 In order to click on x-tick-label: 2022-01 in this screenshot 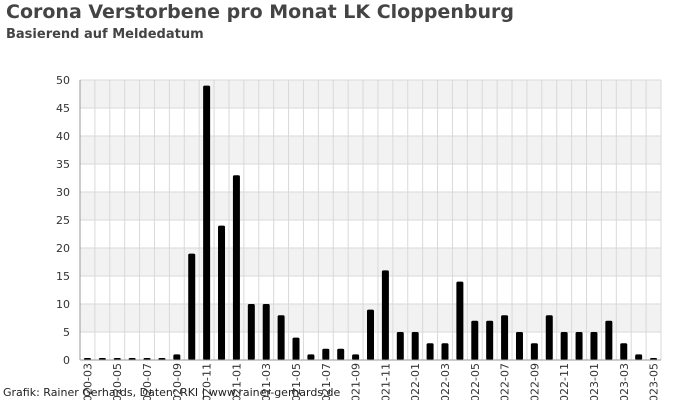, I will do `click(415, 381)`.